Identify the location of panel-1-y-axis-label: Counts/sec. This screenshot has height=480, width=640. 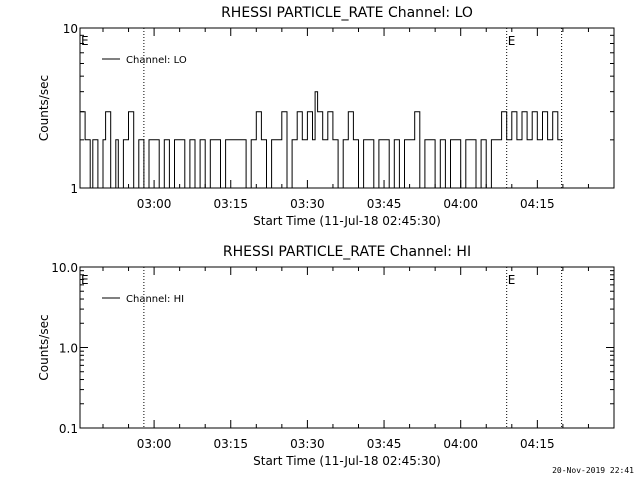
(44, 108).